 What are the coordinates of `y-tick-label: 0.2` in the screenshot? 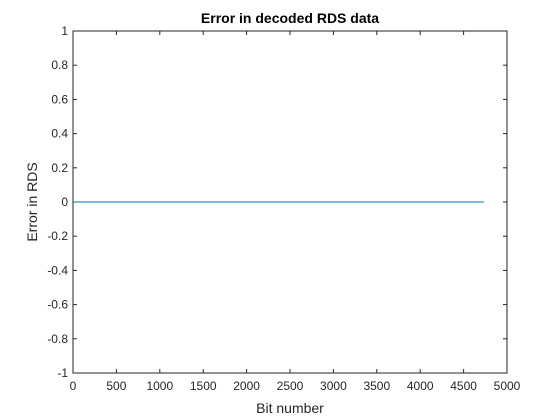 It's located at (59, 168).